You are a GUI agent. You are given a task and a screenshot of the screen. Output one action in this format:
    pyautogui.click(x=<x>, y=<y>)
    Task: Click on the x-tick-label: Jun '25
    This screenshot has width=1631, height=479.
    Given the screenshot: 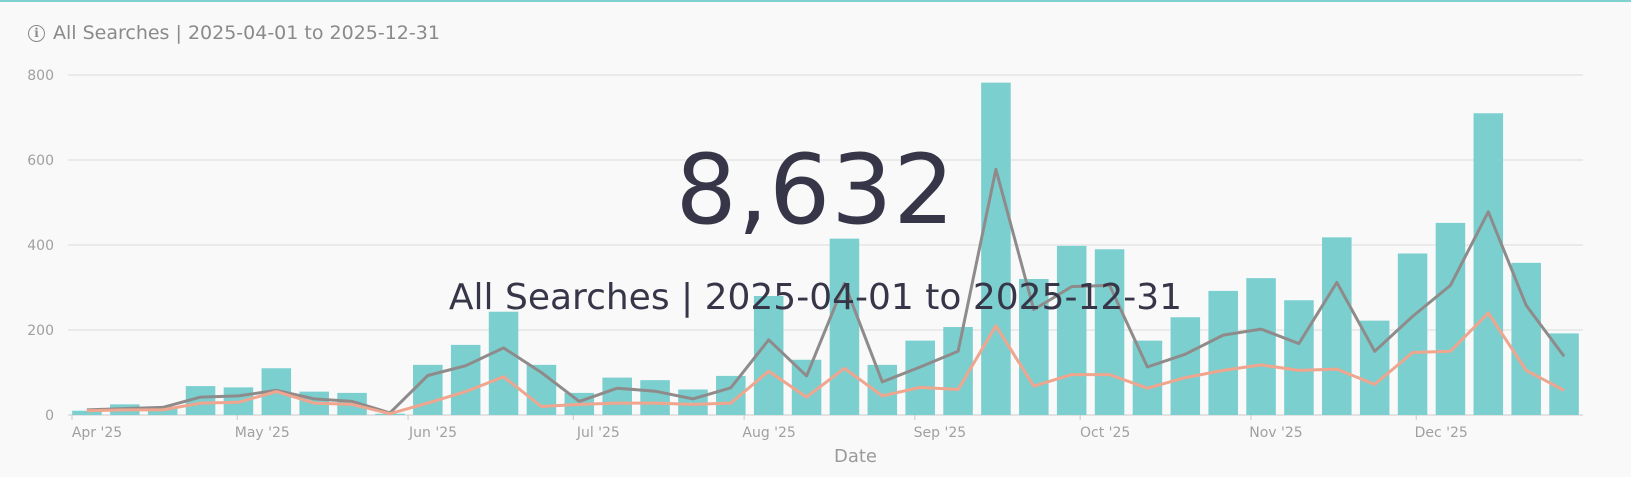 What is the action you would take?
    pyautogui.click(x=432, y=433)
    